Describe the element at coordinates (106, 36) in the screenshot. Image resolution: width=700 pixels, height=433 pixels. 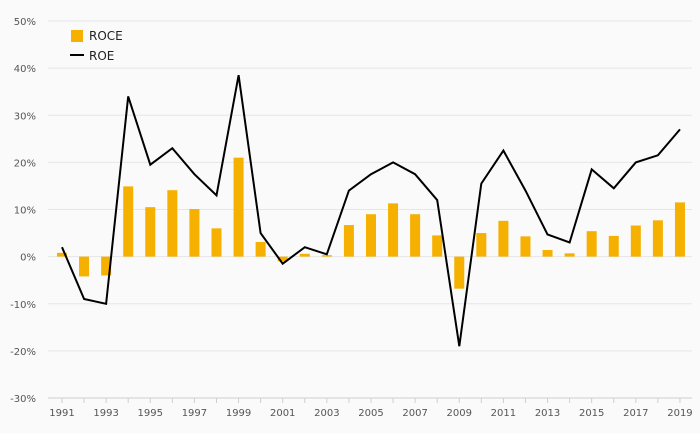
I see `legend-label-roce: ROCE` at that location.